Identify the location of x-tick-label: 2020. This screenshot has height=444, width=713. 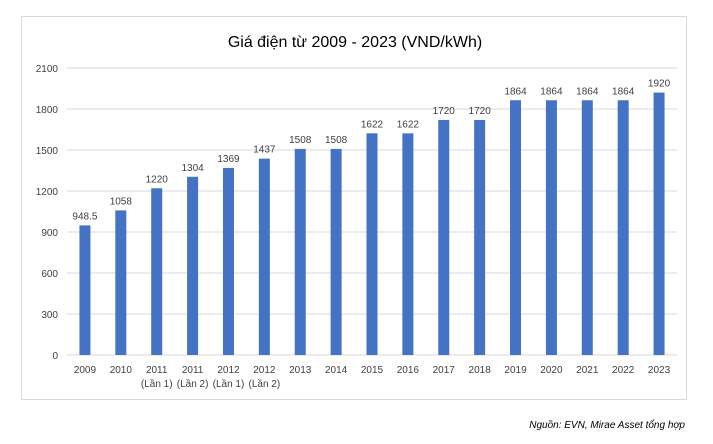
(551, 370).